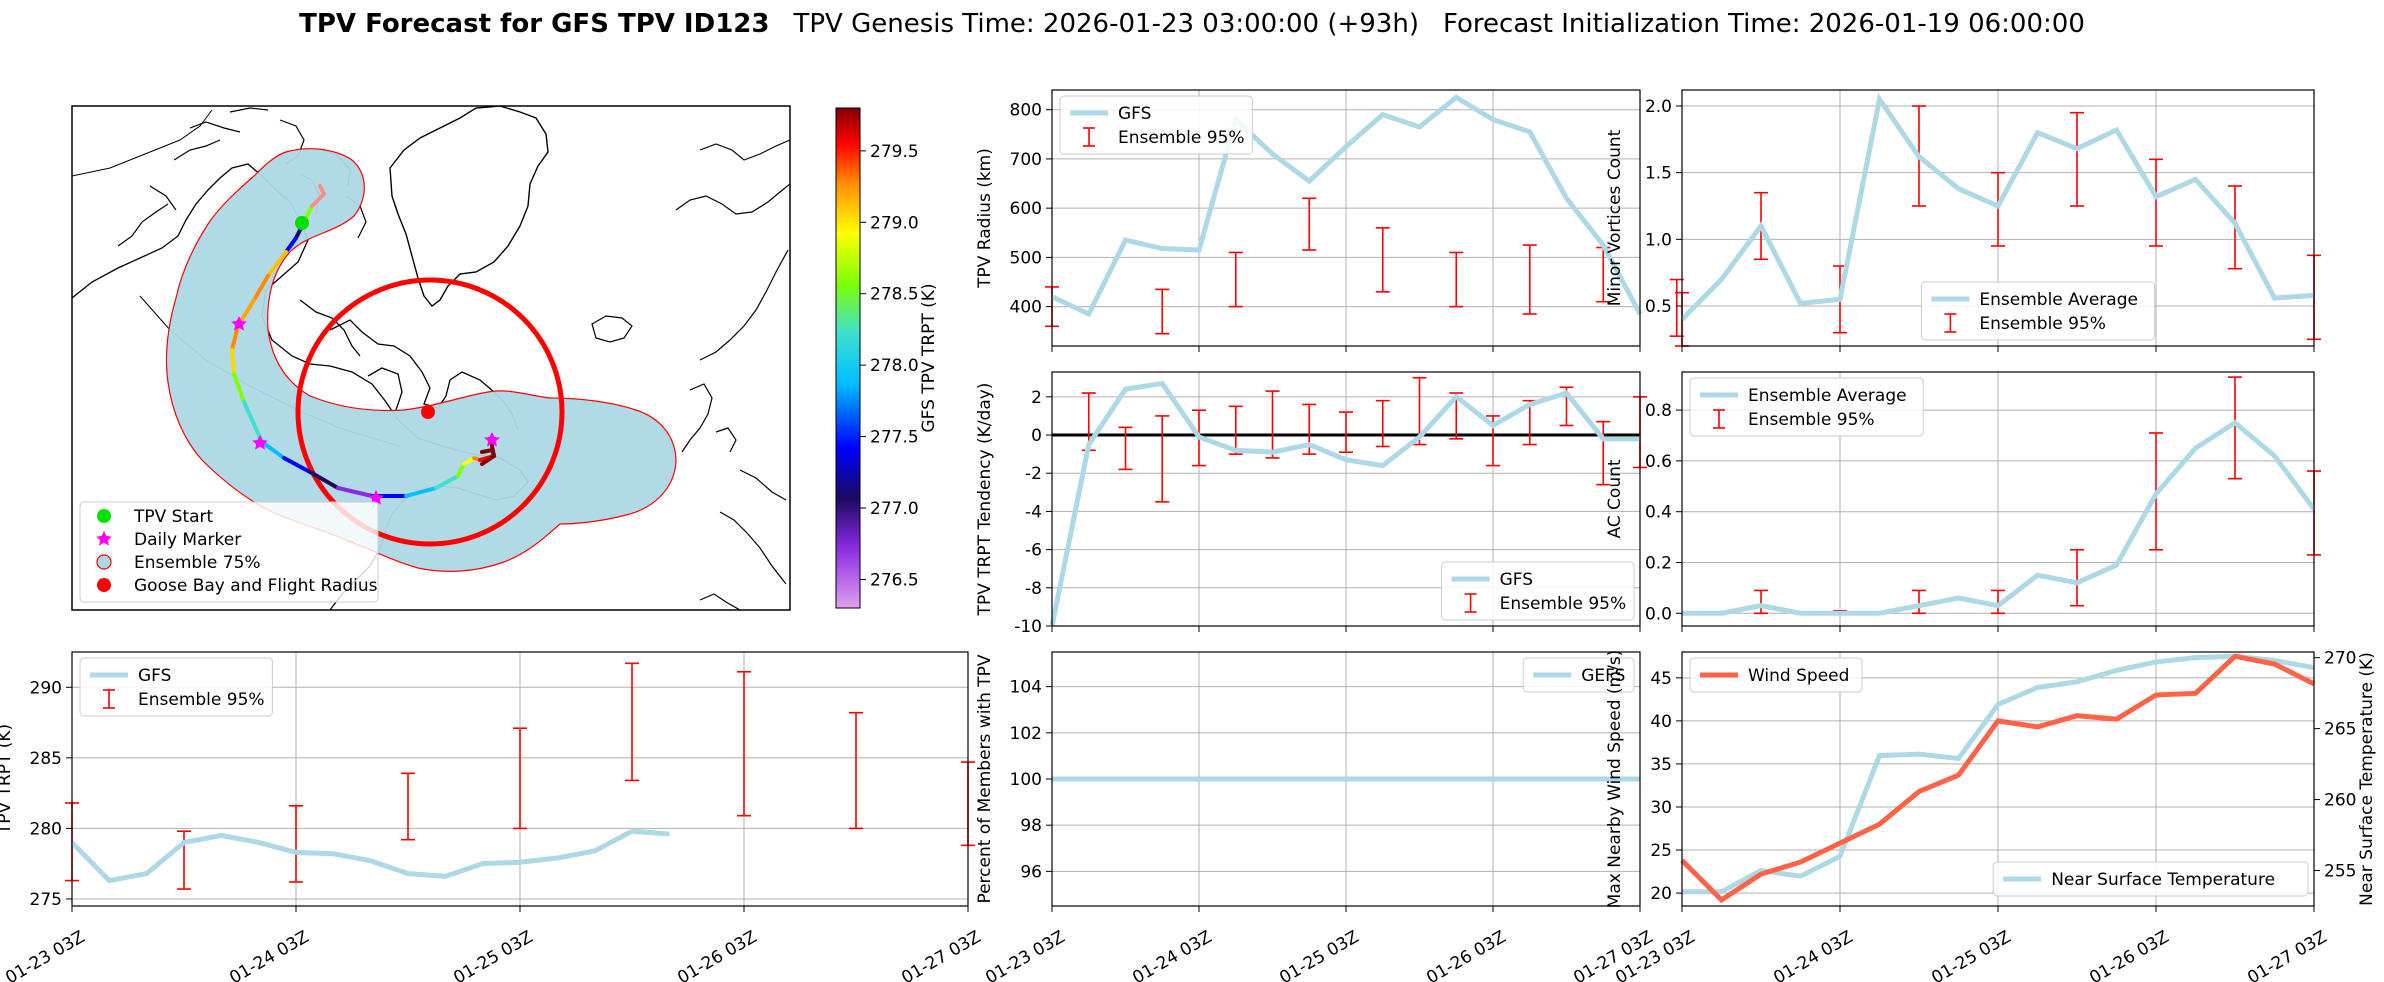  I want to click on y-tick-label: 600, so click(1026, 209).